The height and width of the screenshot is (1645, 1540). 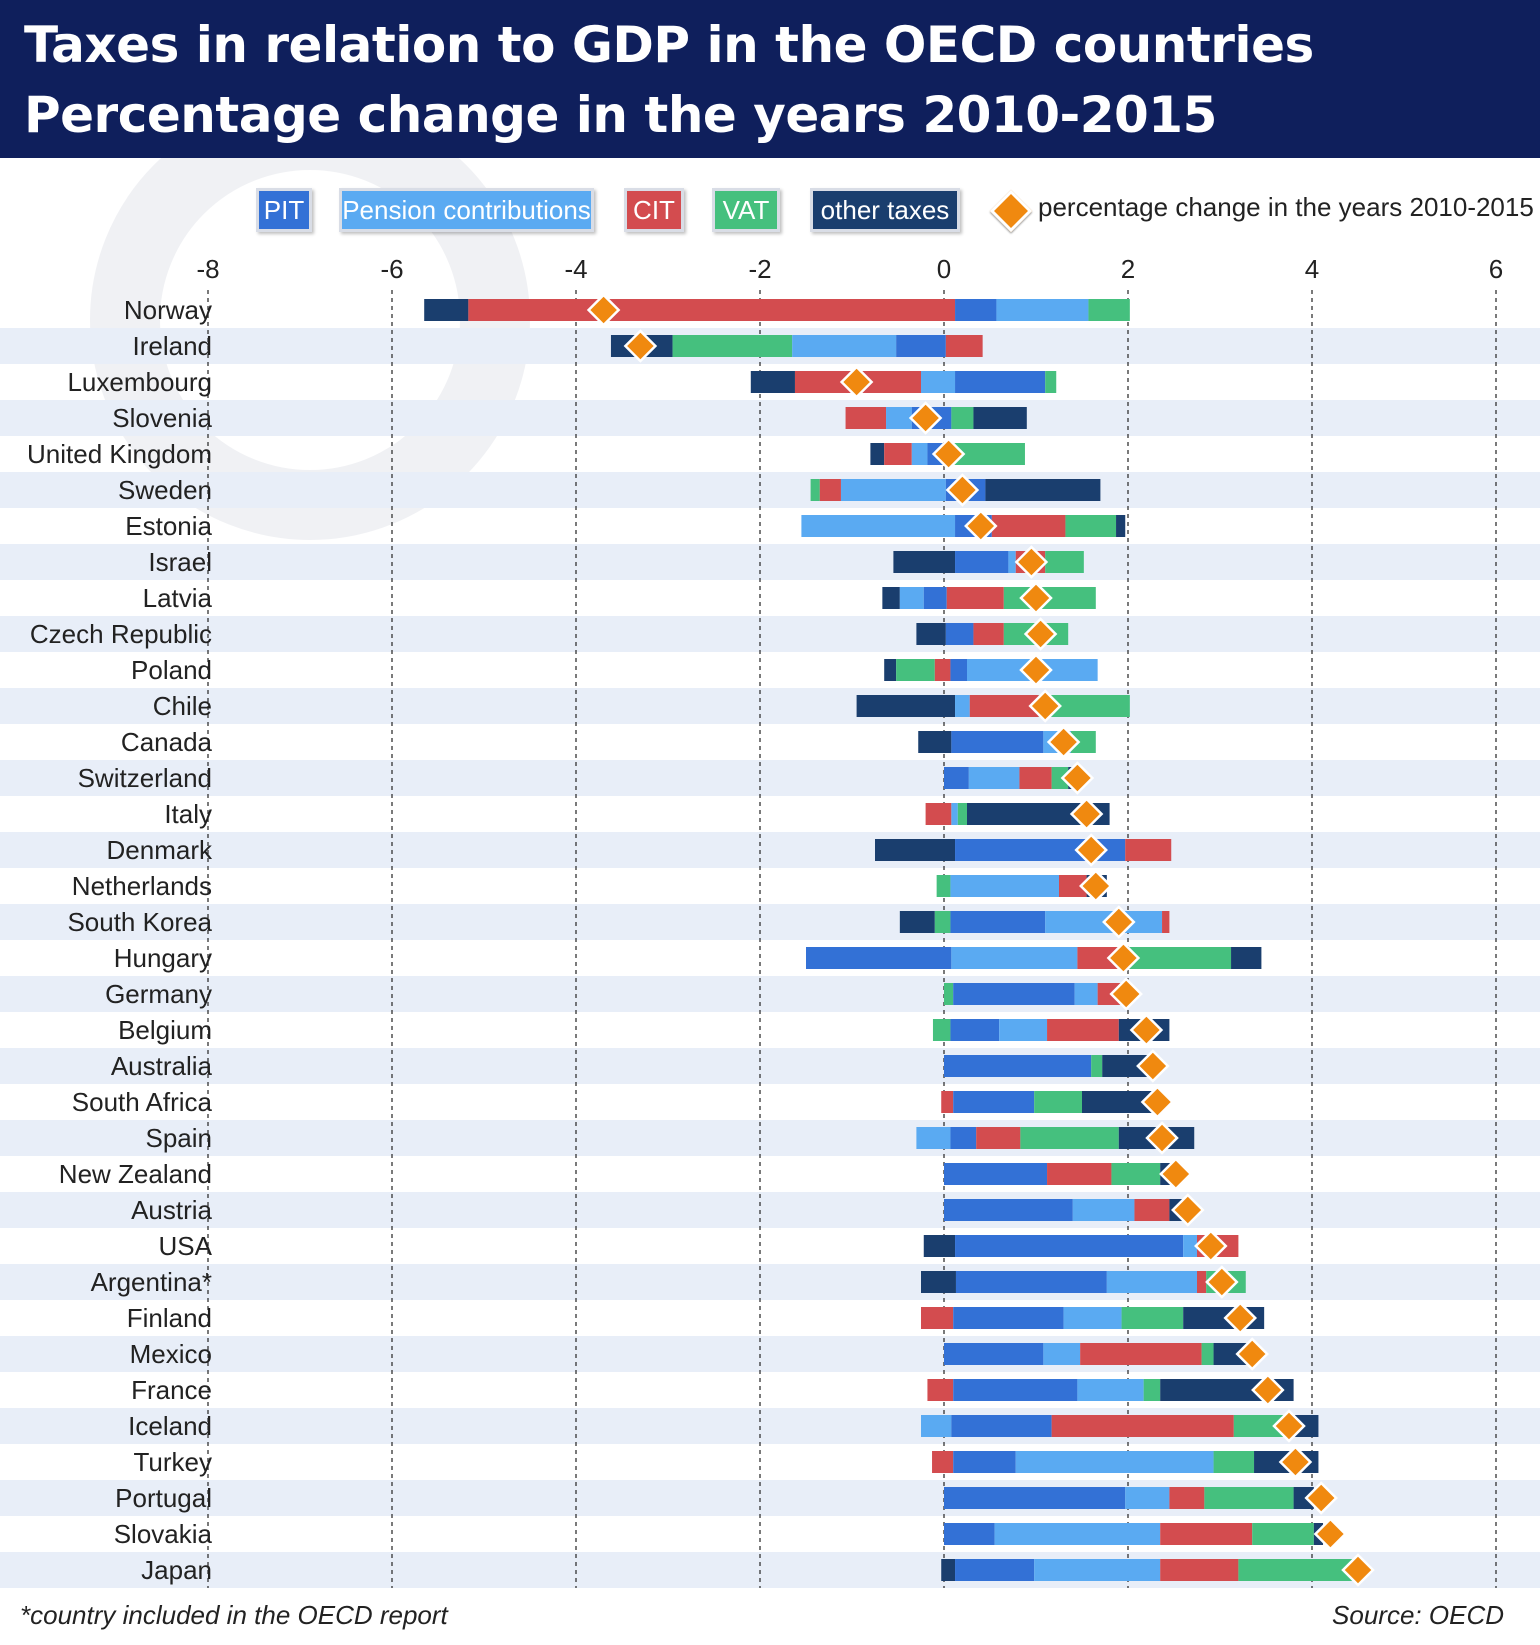 What do you see at coordinates (176, 1570) in the screenshot?
I see `country-label: Japan` at bounding box center [176, 1570].